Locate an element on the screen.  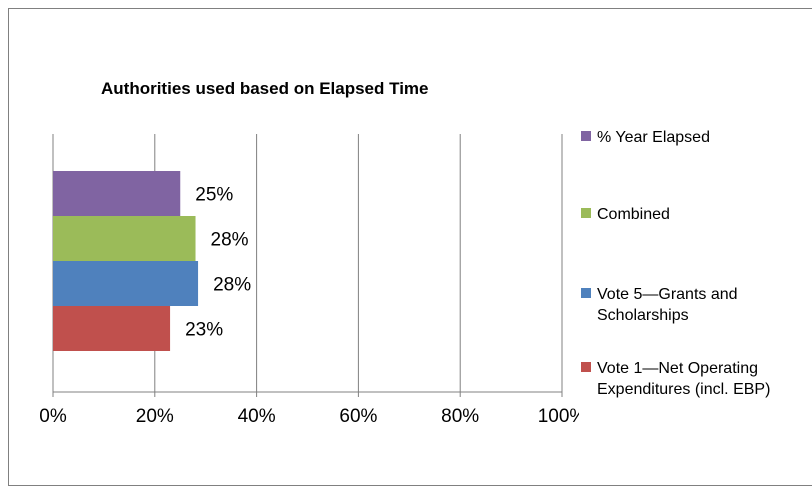
x-tick-labels: 0% 20% 40% 60% 80% 100% is located at coordinates (309, 416).